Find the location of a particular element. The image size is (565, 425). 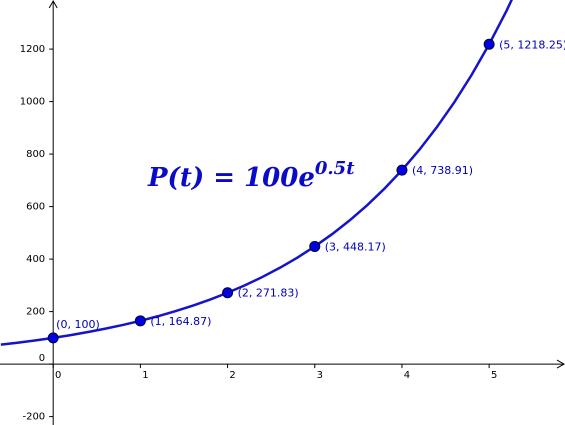

y-tick-label: 400 is located at coordinates (35, 259).